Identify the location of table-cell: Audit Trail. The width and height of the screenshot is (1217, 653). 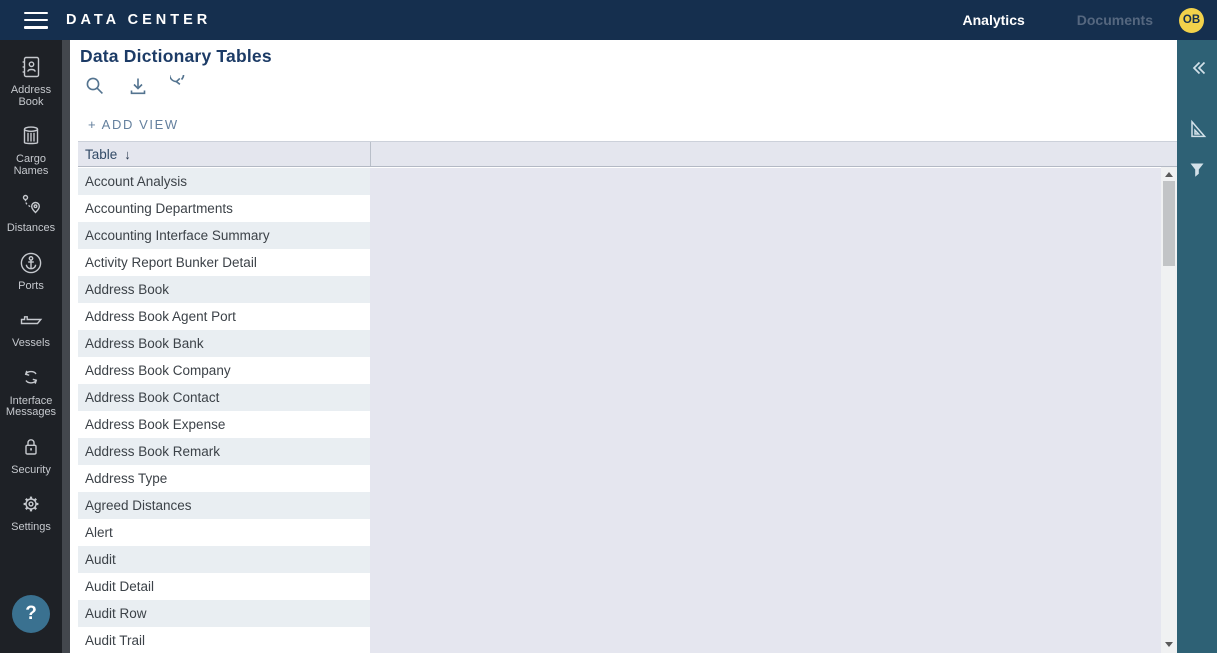
(115, 640).